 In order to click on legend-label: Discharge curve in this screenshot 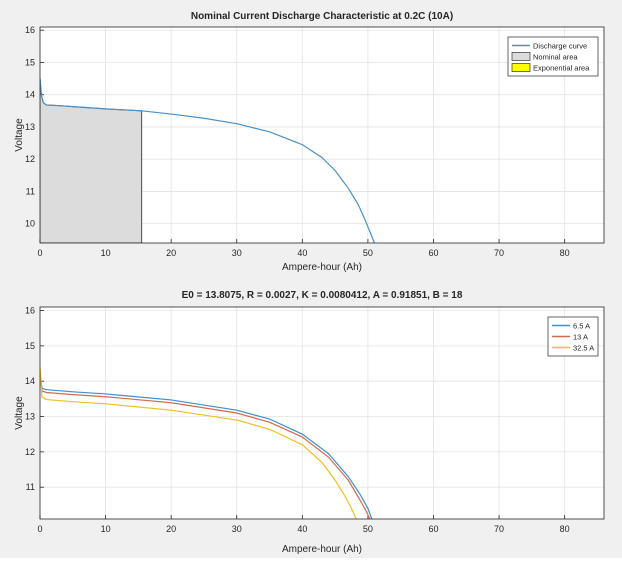, I will do `click(560, 46)`.